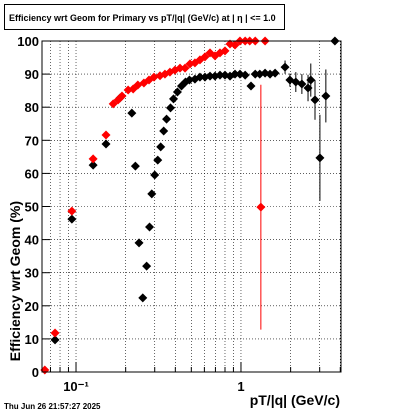 The height and width of the screenshot is (414, 400). Describe the element at coordinates (32, 240) in the screenshot. I see `y-tick-label: 40` at that location.